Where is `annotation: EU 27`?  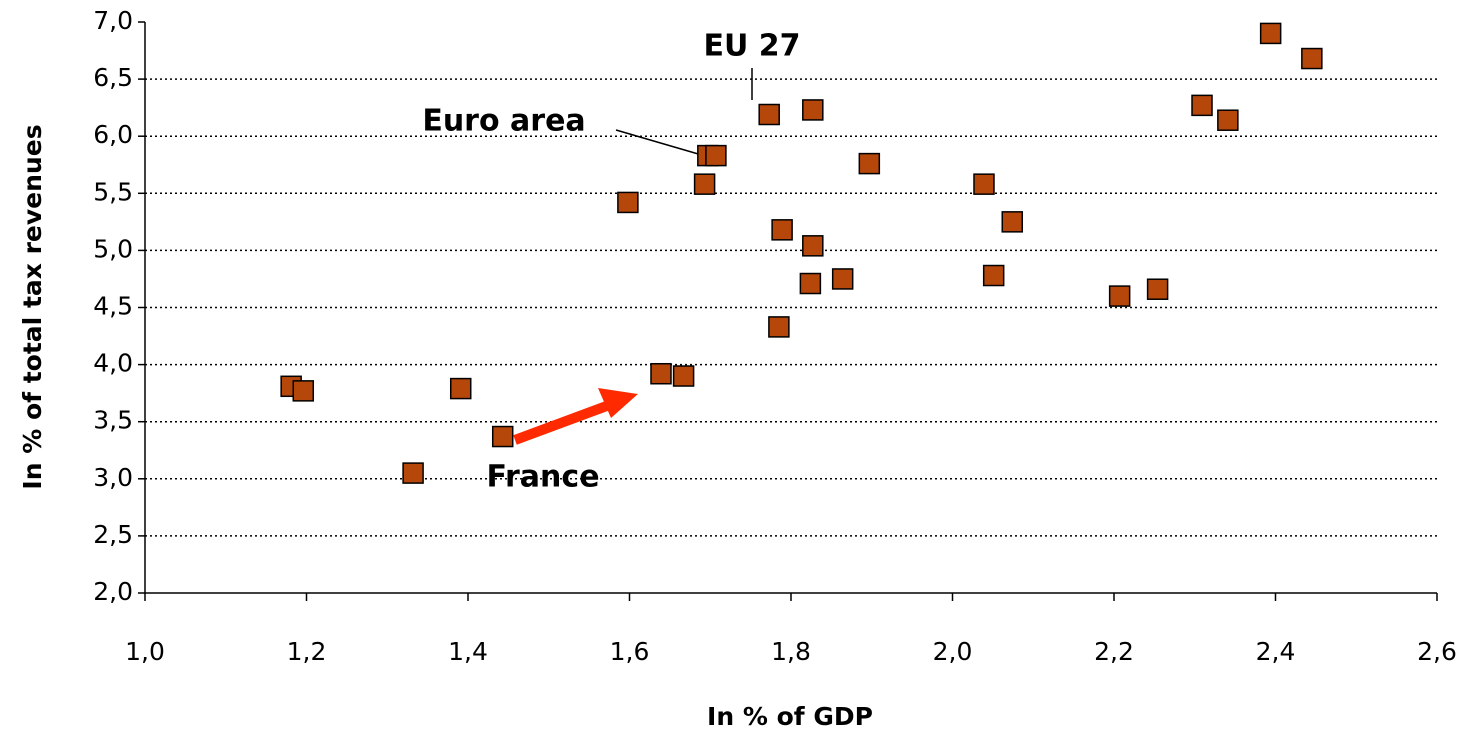 annotation: EU 27 is located at coordinates (751, 46).